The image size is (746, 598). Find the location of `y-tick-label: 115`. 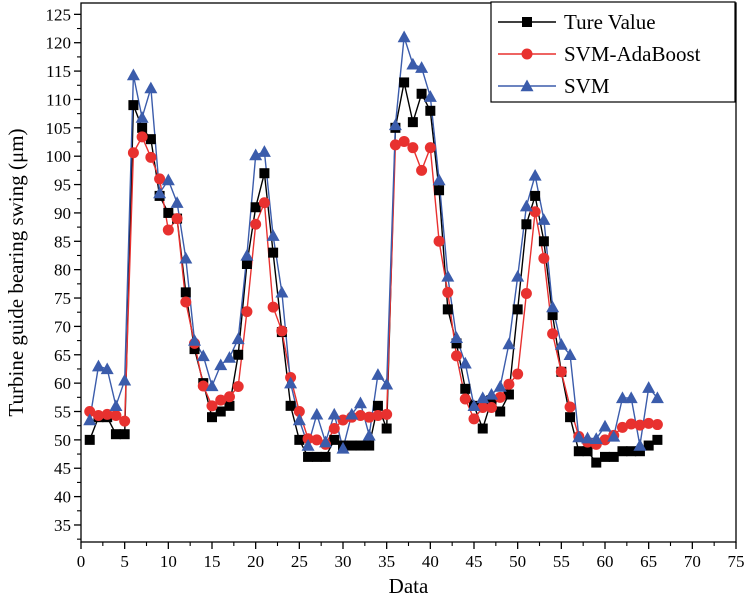

y-tick-label: 115 is located at coordinates (58, 71).